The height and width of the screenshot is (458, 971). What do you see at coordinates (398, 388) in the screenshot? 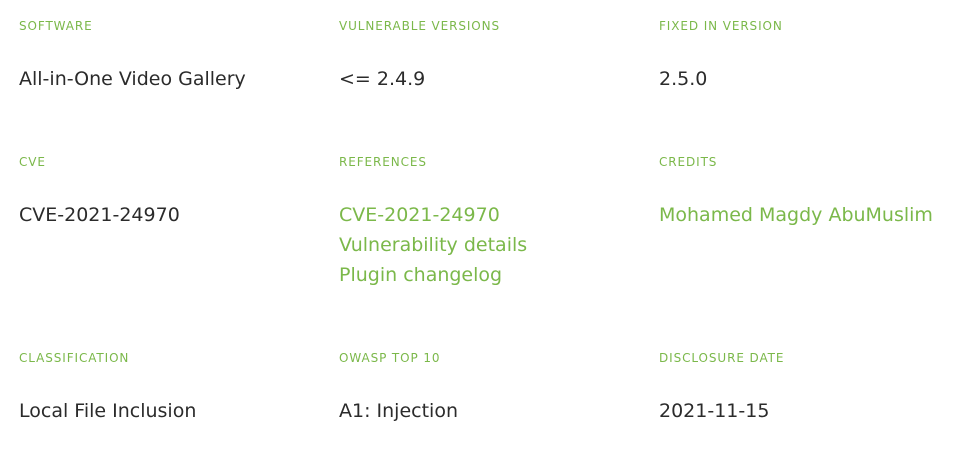
I see `owasp-field: OWASP TOP 10 A1: Injection` at bounding box center [398, 388].